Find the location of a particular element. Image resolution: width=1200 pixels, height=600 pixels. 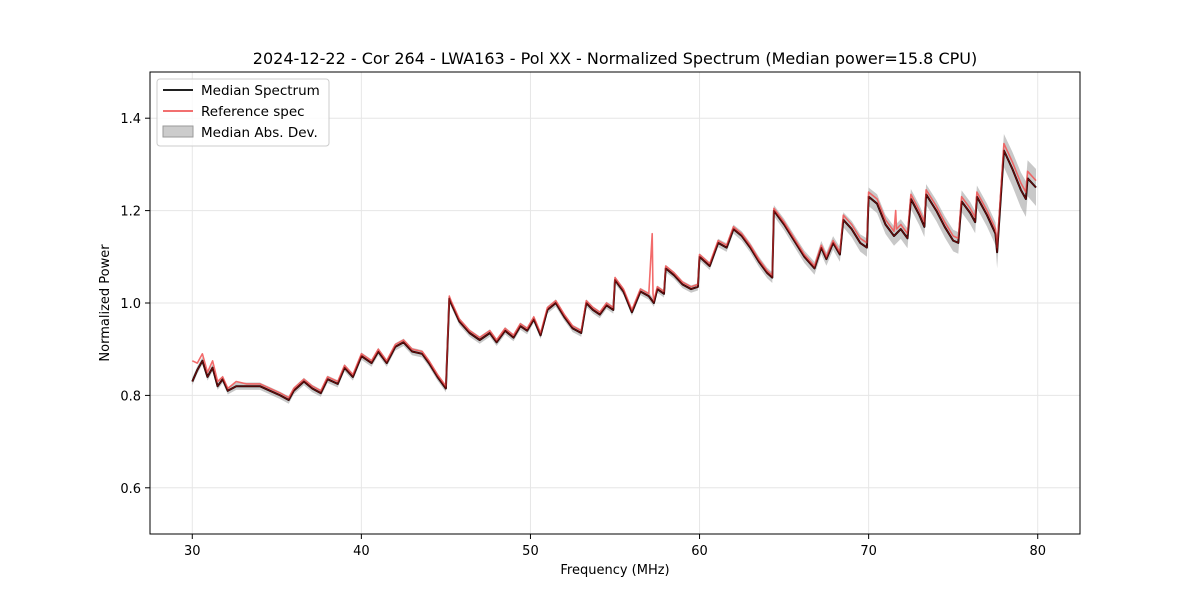

x-tick-label: 50 is located at coordinates (530, 551).